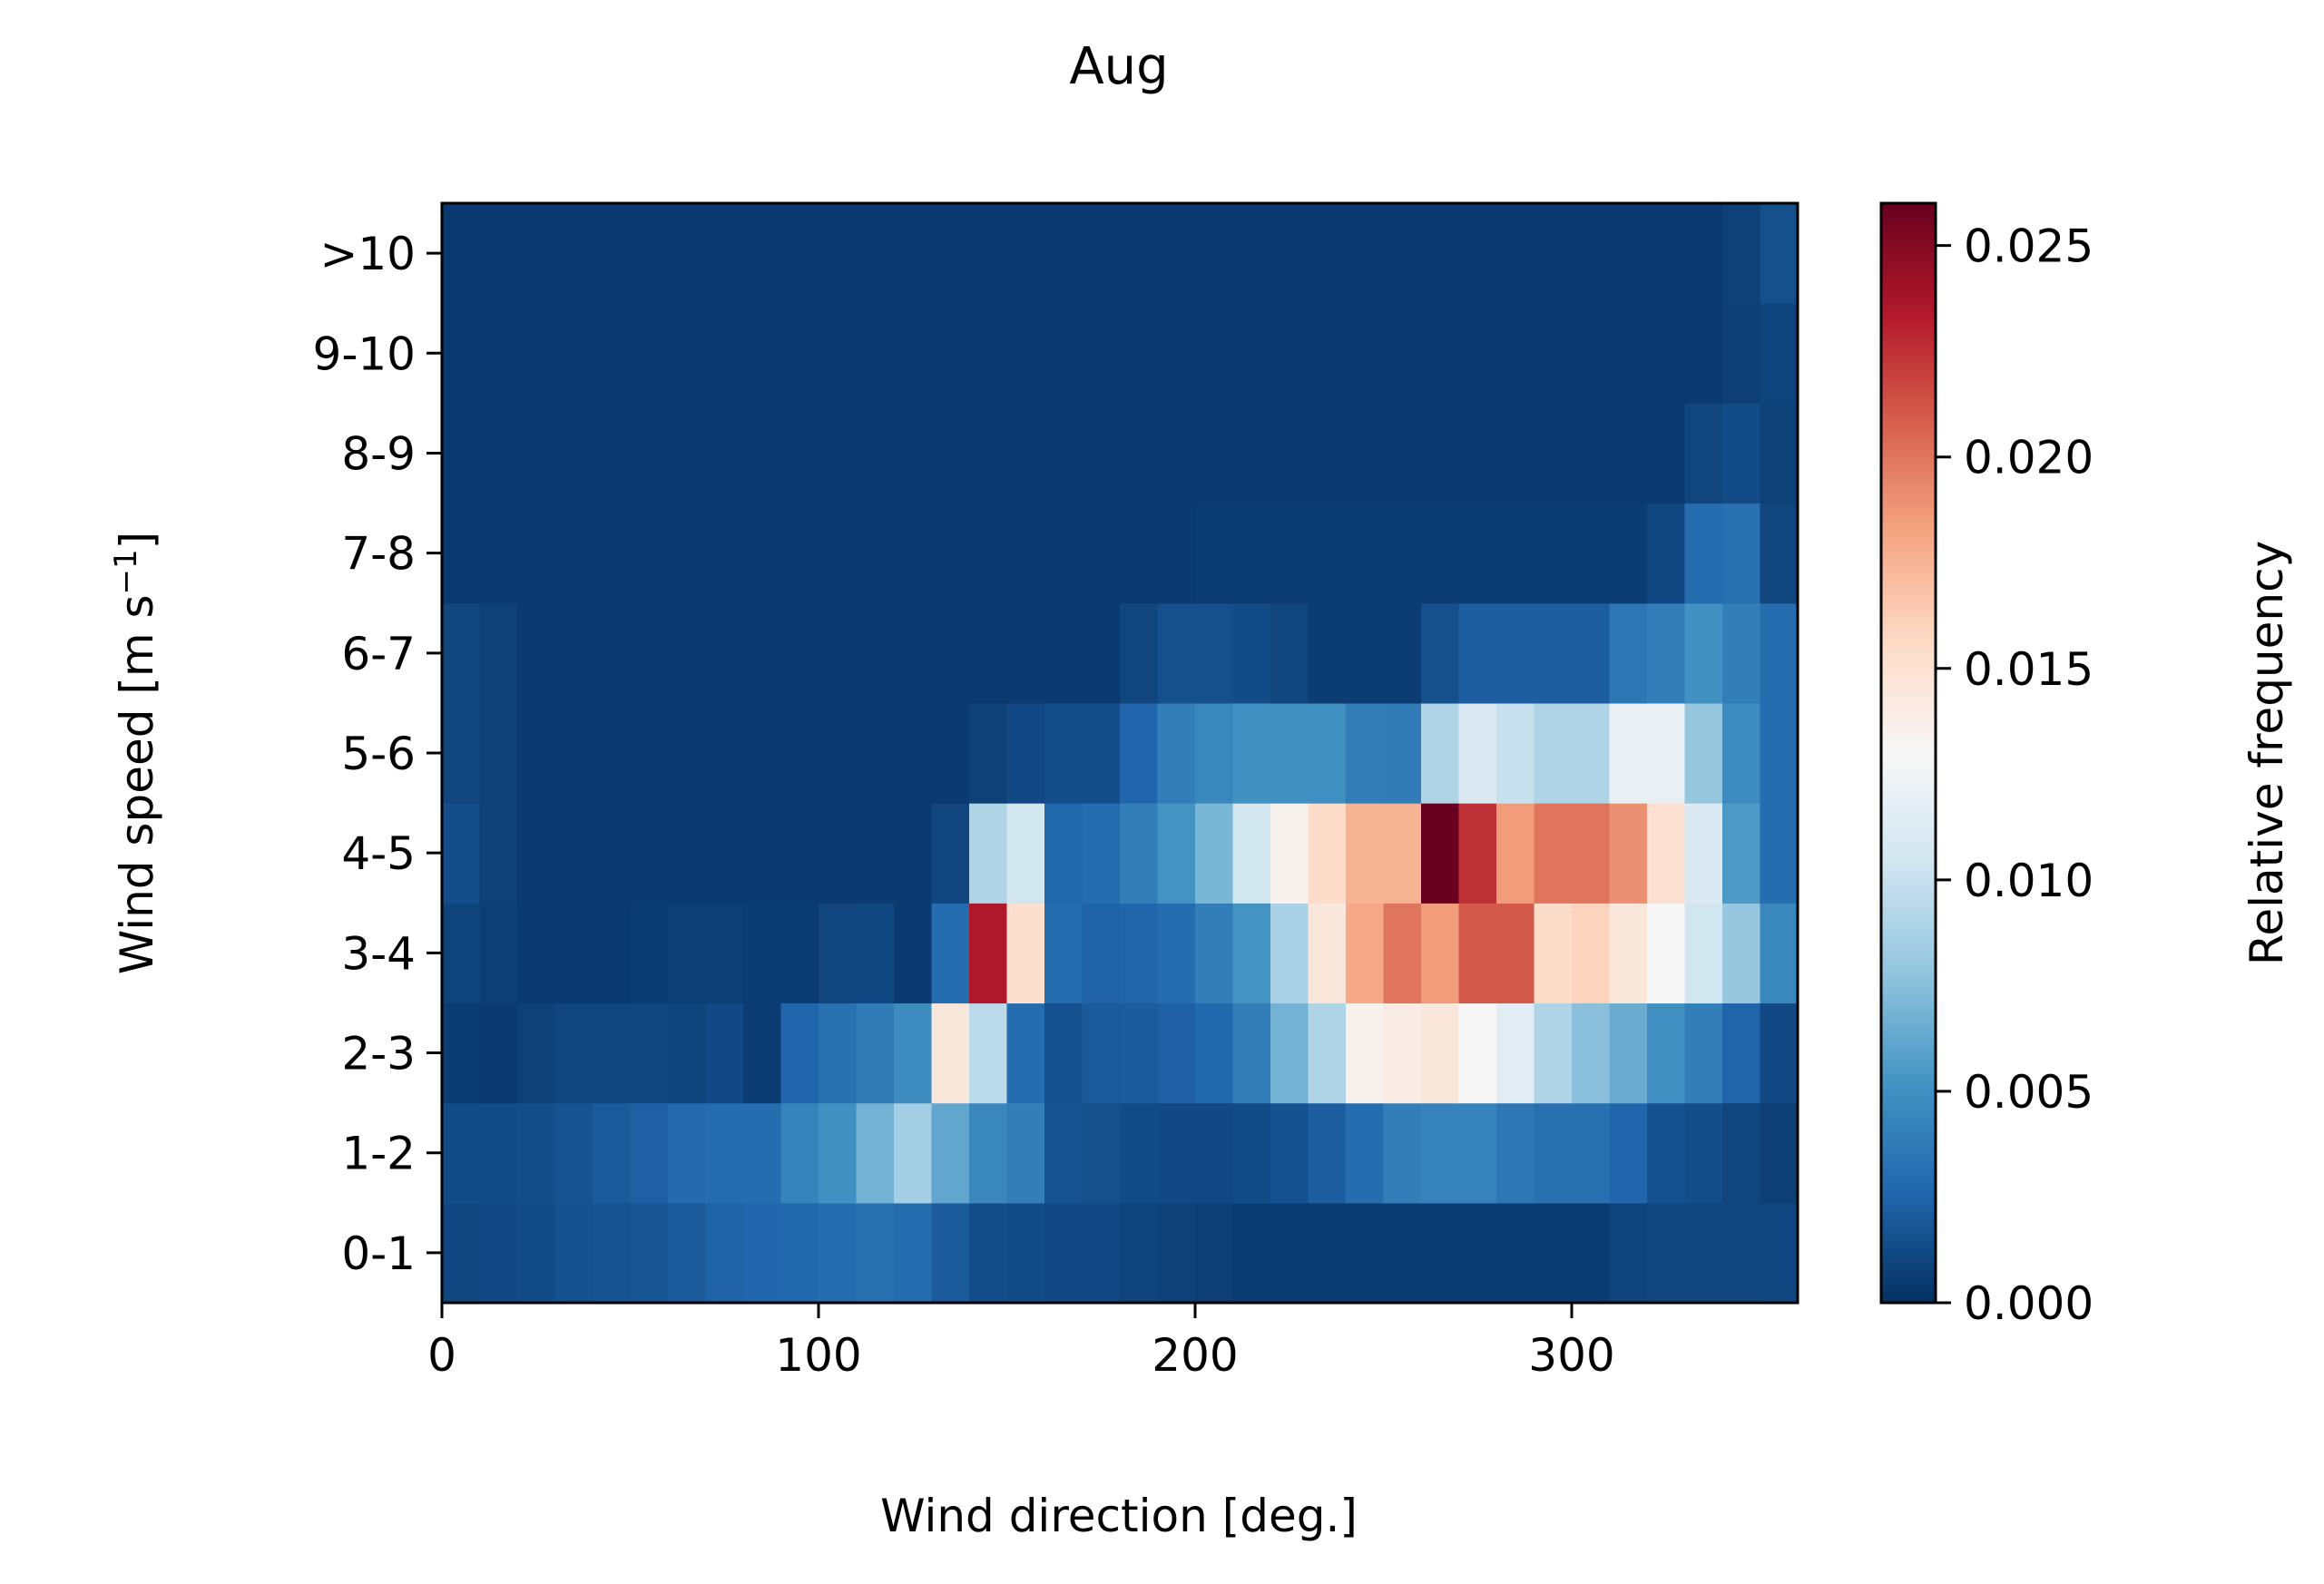 This screenshot has width=2324, height=1584. I want to click on y-axis-label-tail: ], so click(137, 541).